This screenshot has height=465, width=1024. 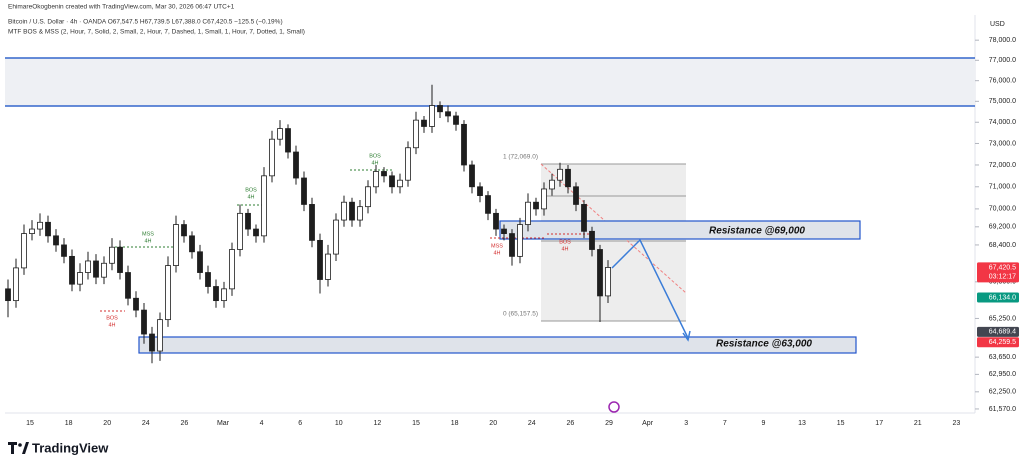 What do you see at coordinates (879, 423) in the screenshot?
I see `x-tick-label: 17` at bounding box center [879, 423].